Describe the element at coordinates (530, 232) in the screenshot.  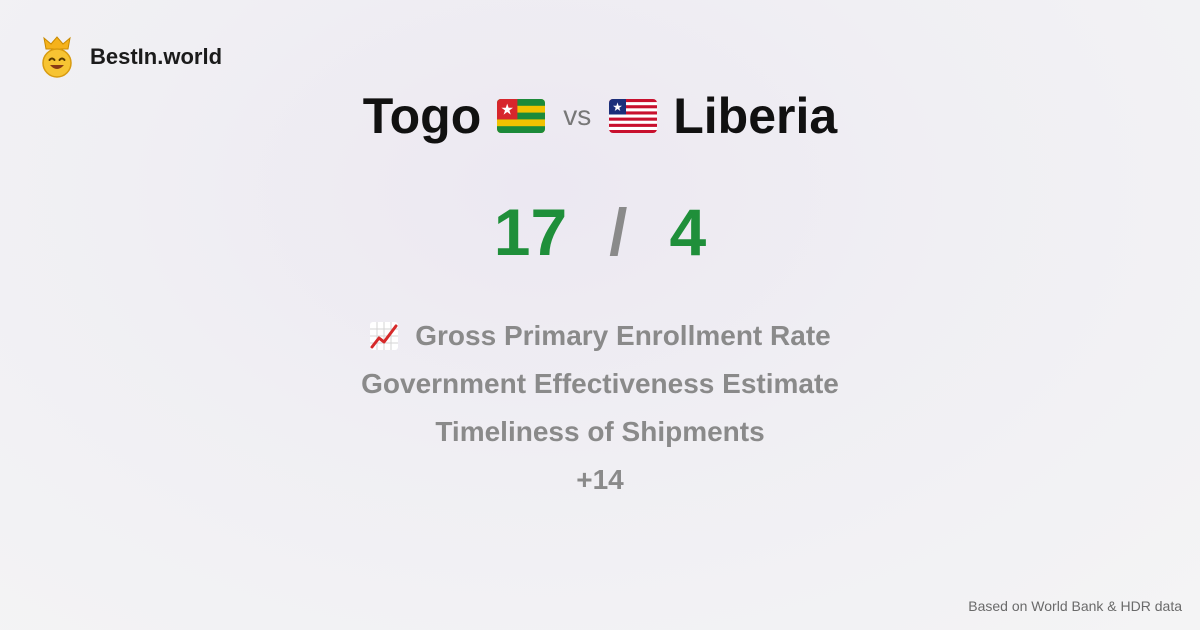
I see `left-score: 17` at that location.